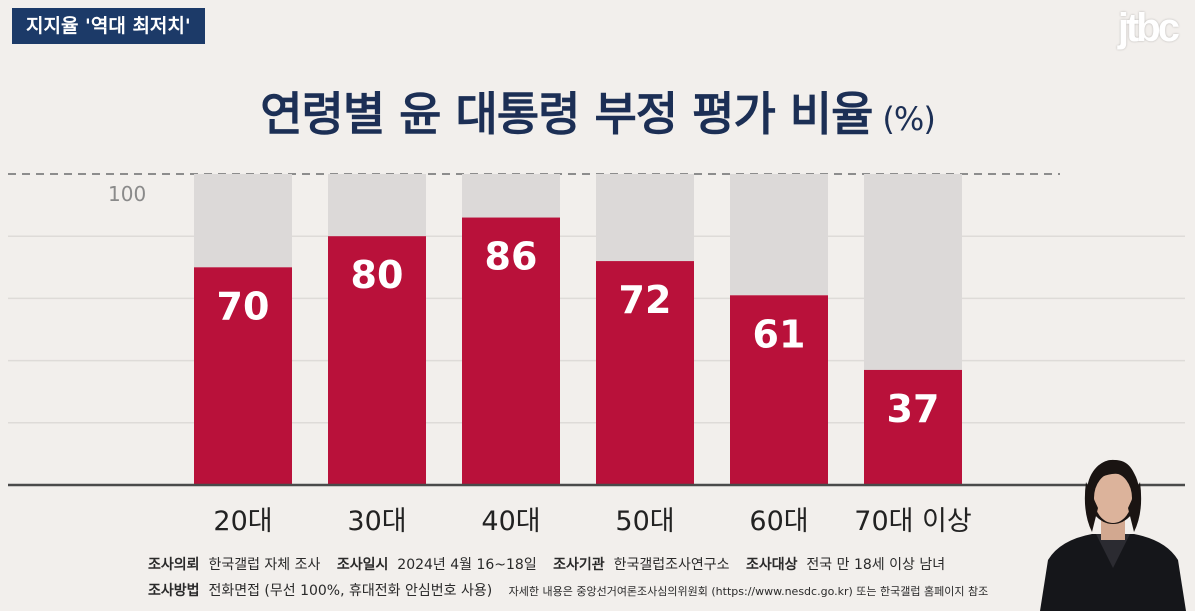 The height and width of the screenshot is (611, 1195). What do you see at coordinates (467, 565) in the screenshot?
I see `note-value: 2024년 4월 16~18일` at bounding box center [467, 565].